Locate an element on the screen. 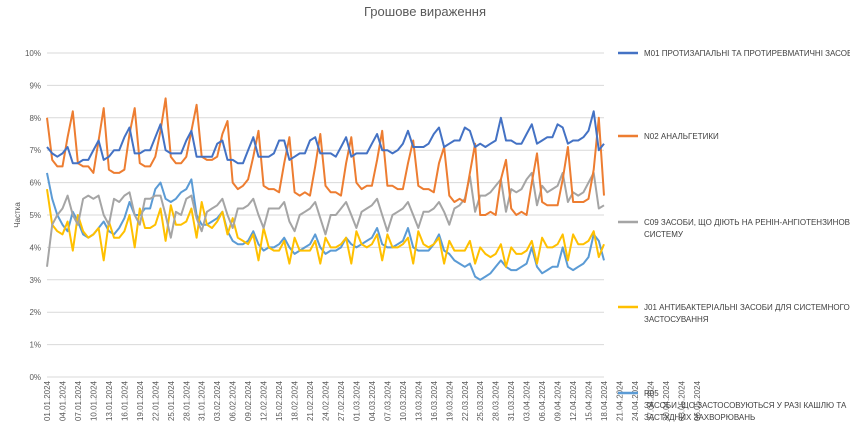 The width and height of the screenshot is (850, 442). x-tick-label: 28.03.2024 is located at coordinates (496, 400).